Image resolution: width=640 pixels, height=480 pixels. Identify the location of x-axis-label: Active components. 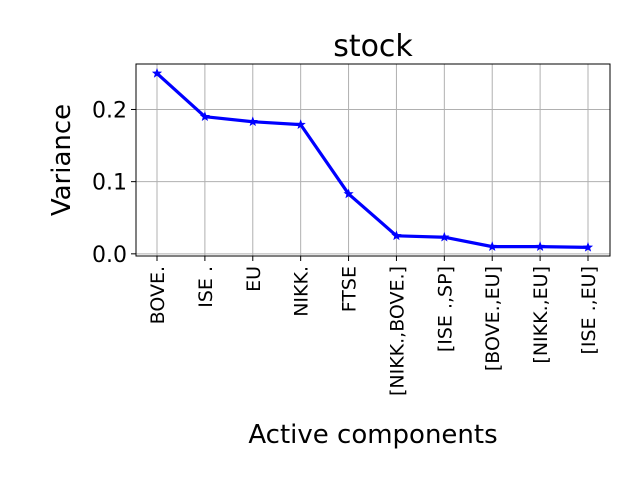
(372, 435).